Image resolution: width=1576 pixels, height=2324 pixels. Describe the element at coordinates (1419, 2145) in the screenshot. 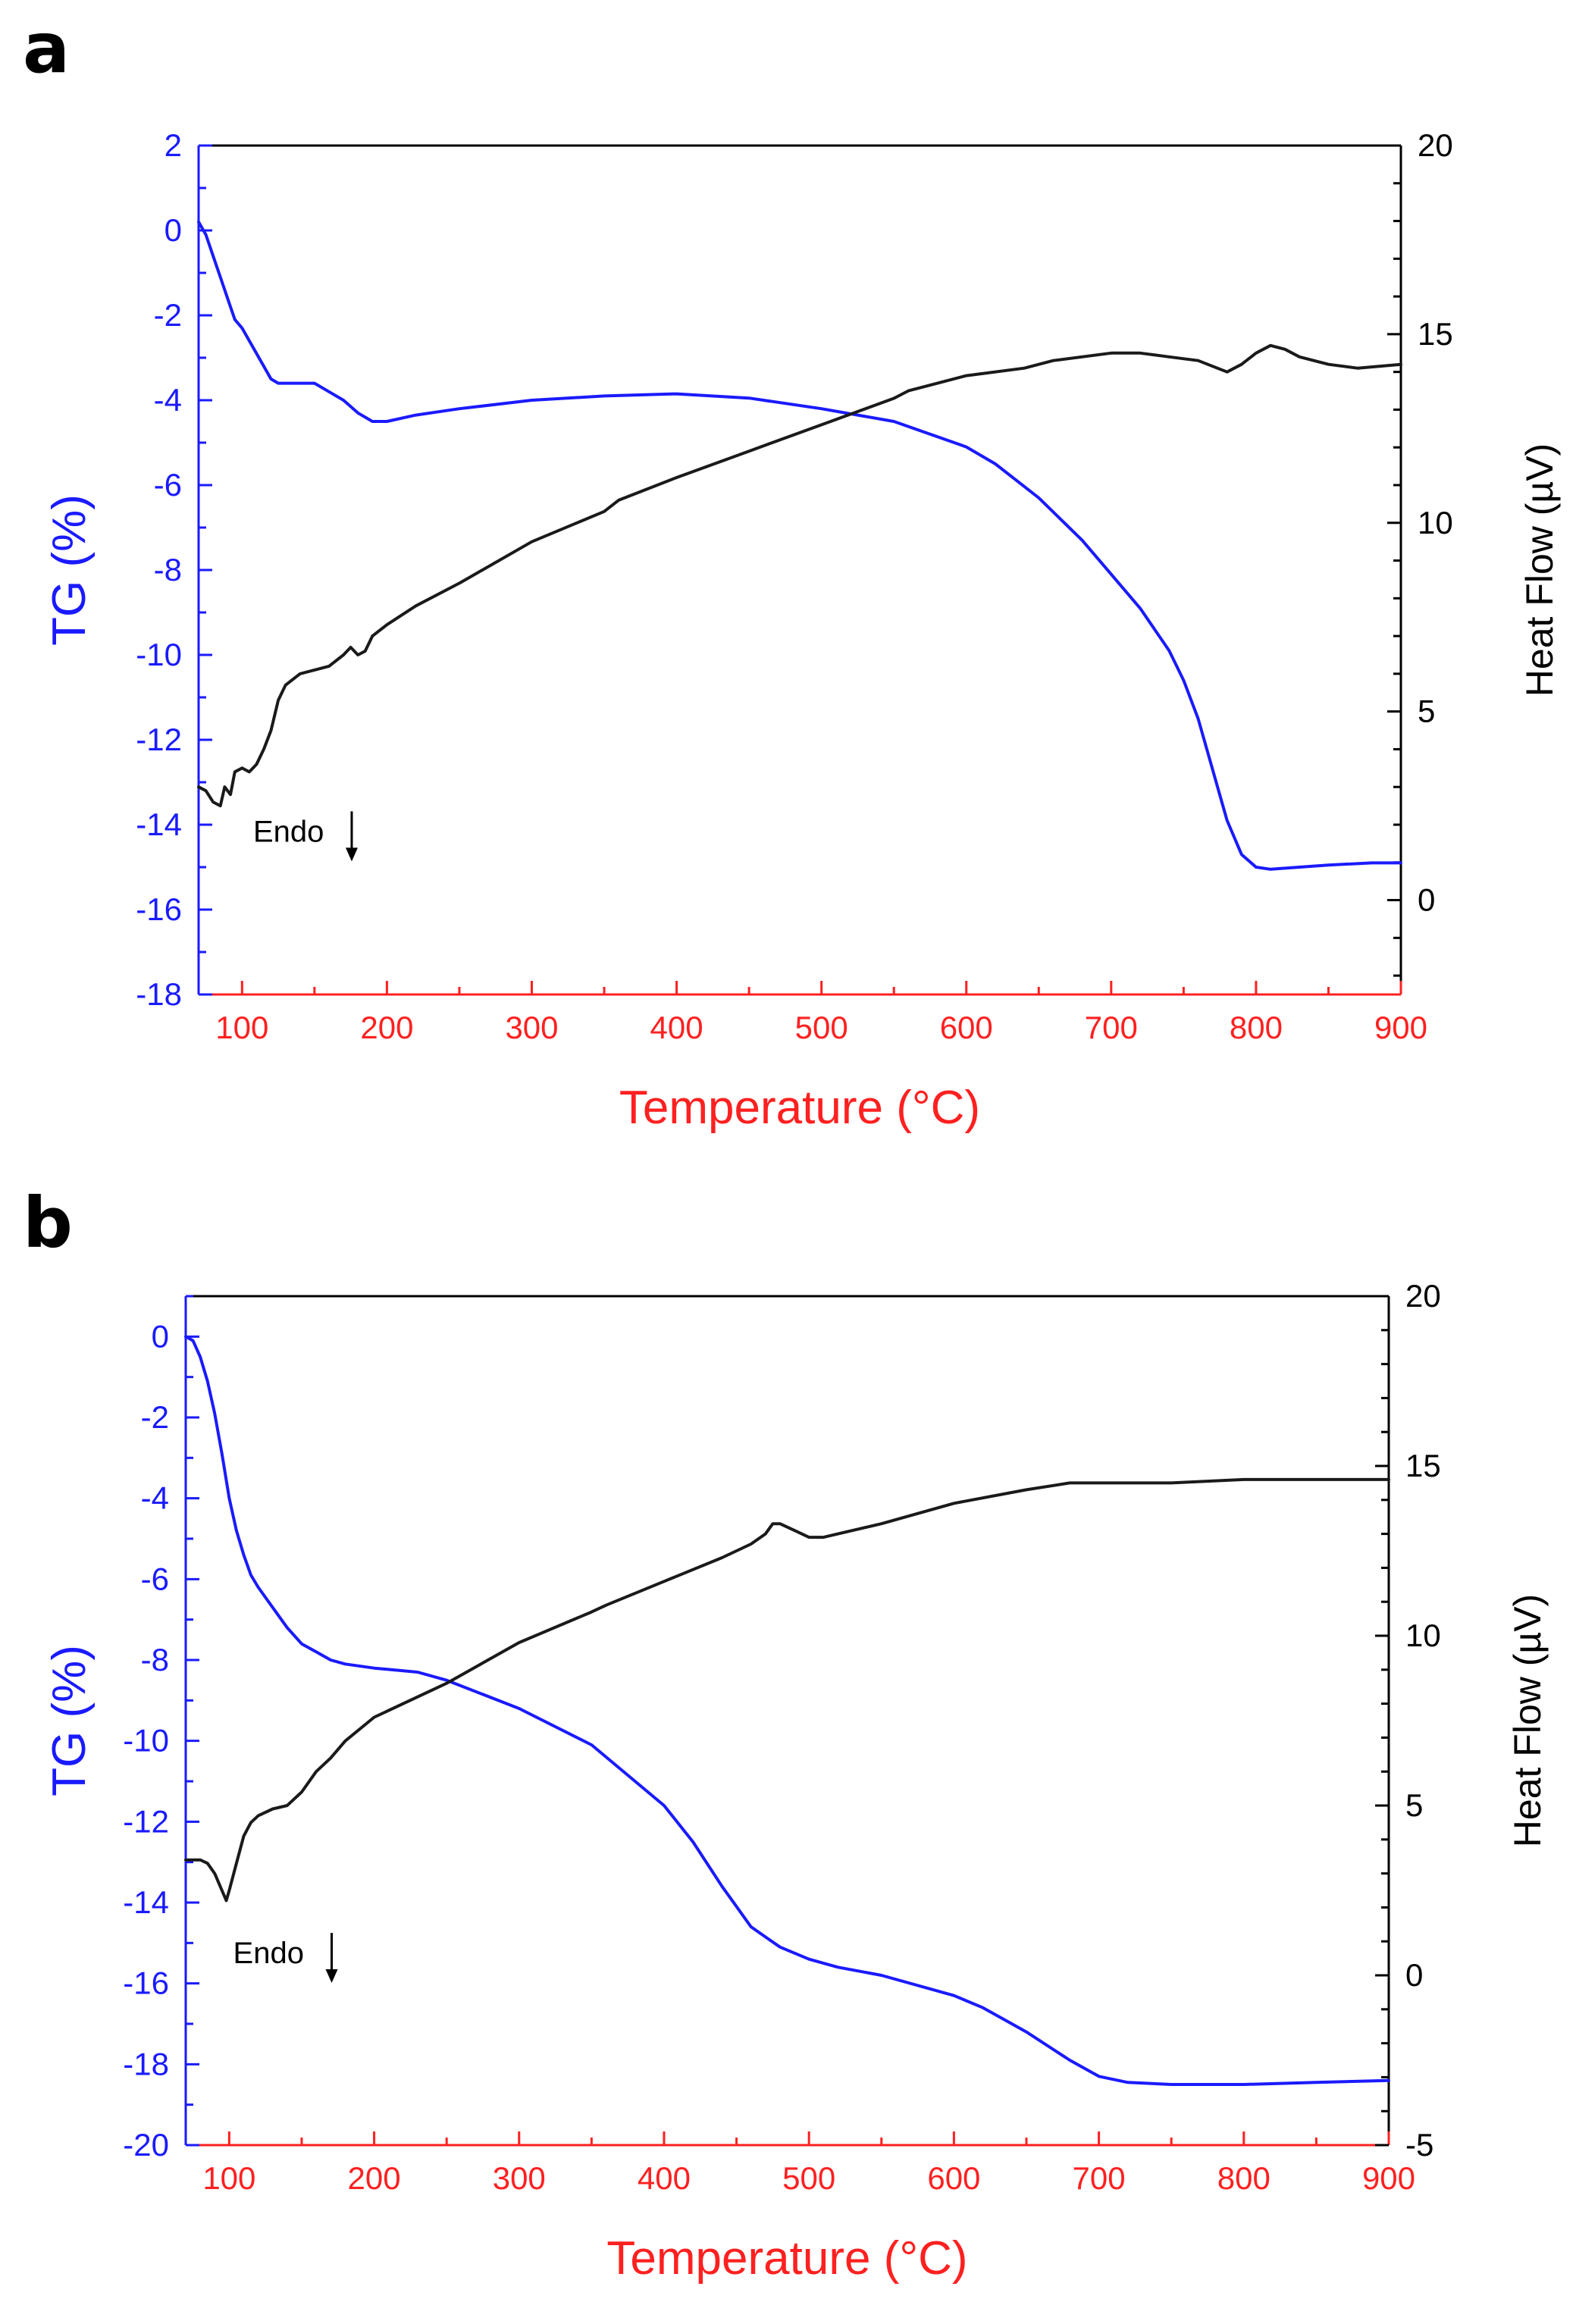

I see `y-right-tick-label: -5` at that location.